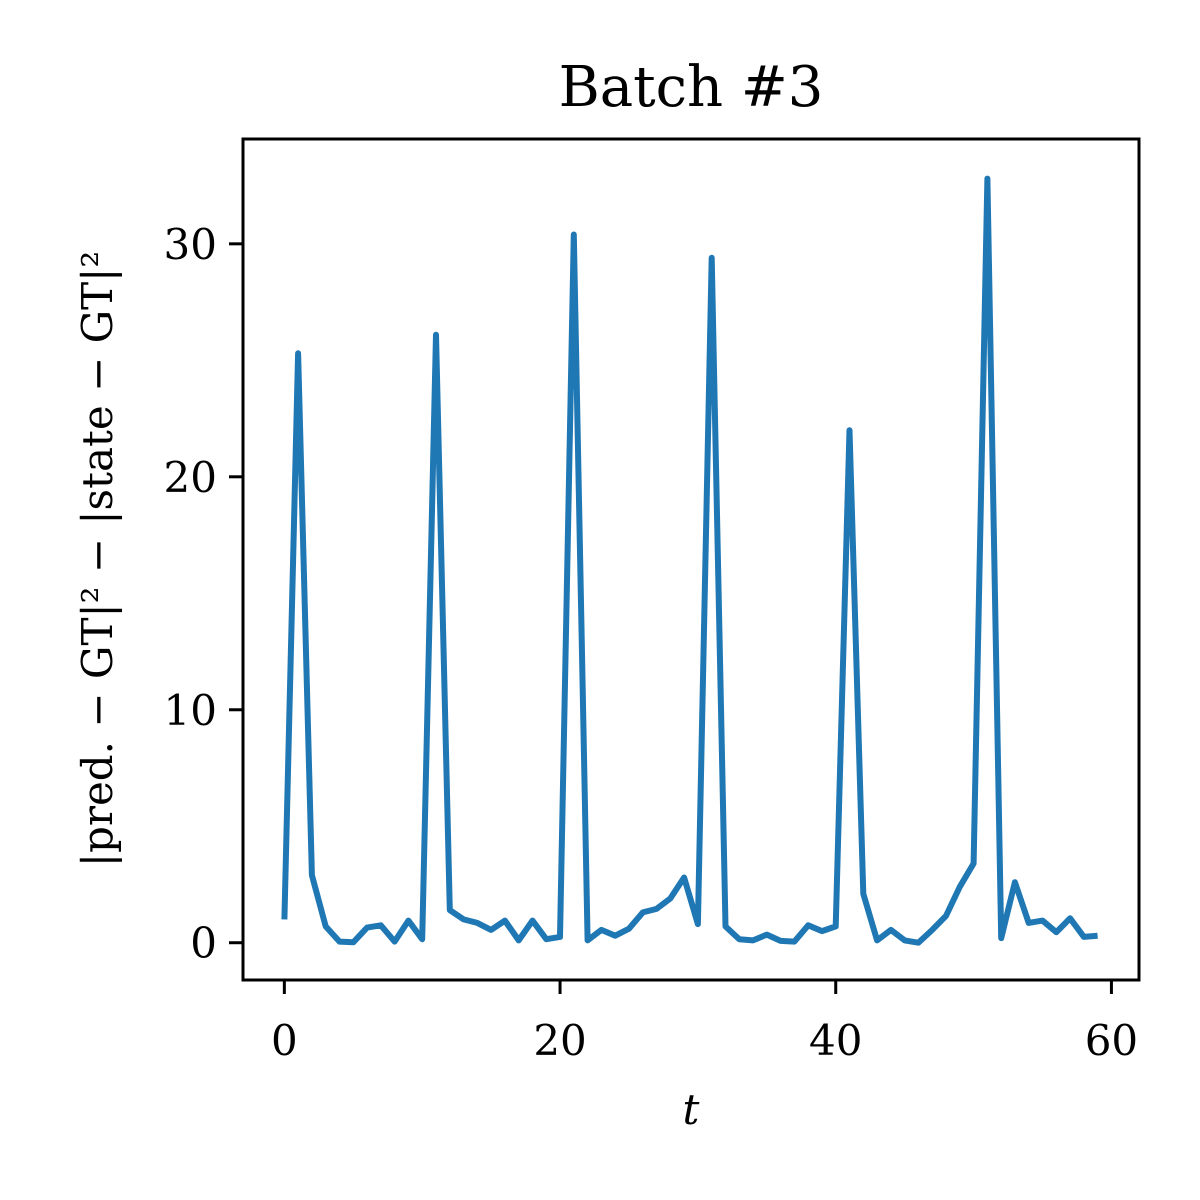 The width and height of the screenshot is (1200, 1200). Describe the element at coordinates (190, 244) in the screenshot. I see `y-tick-label: 30` at that location.